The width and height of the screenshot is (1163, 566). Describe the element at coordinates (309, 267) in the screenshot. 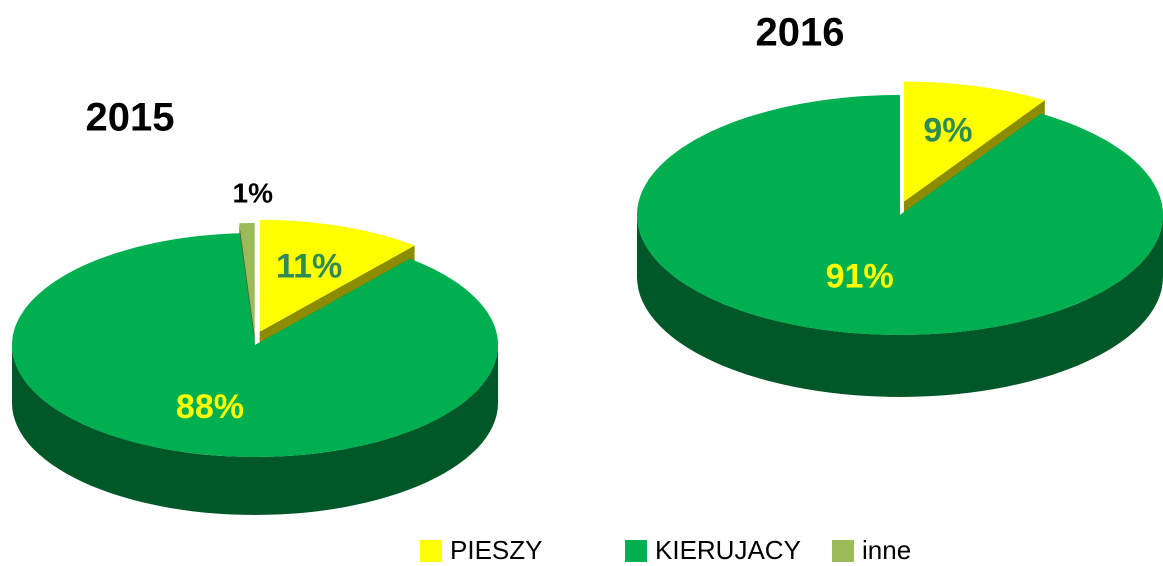

I see `data-label: 11%` at that location.